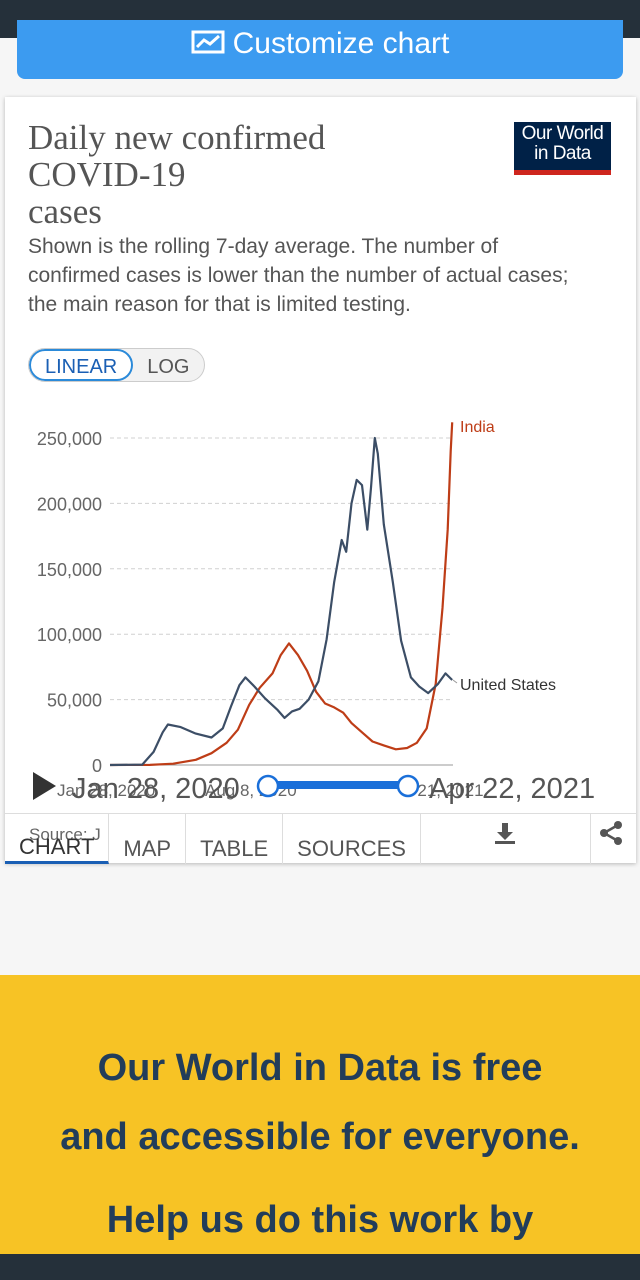 This screenshot has height=1280, width=640. I want to click on timeline-start-handle, so click(268, 786).